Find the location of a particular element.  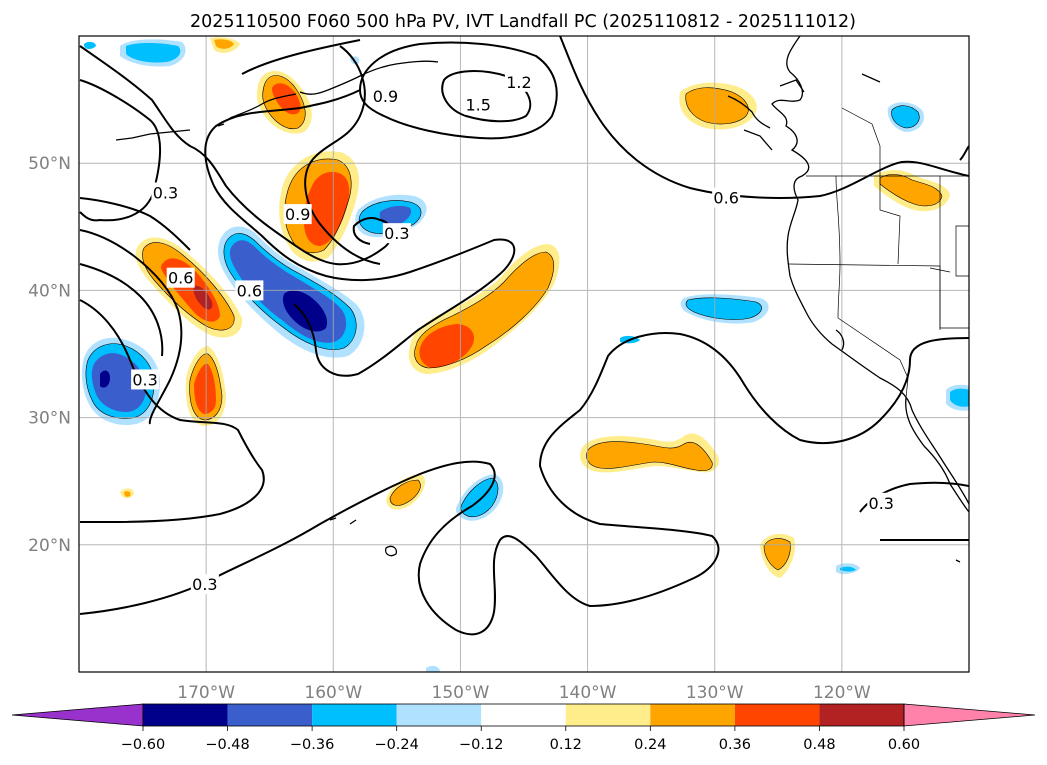

colorbar-tick-label: −0.48 is located at coordinates (227, 745).